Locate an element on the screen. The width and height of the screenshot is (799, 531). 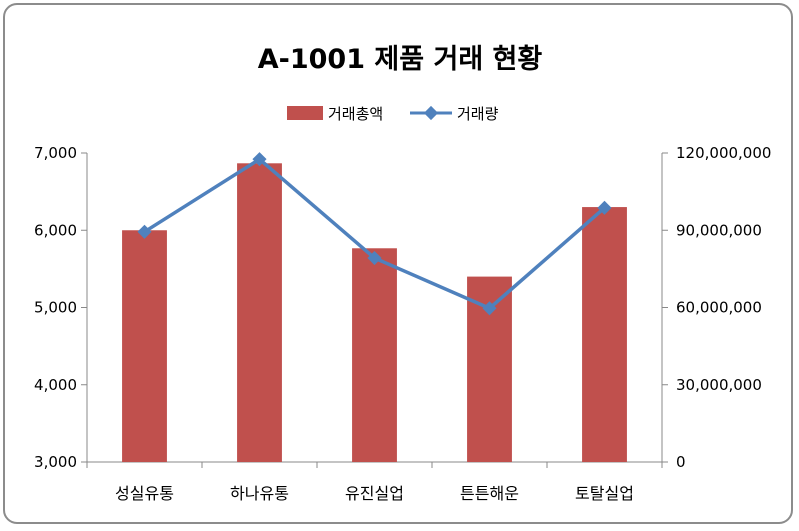
left-axis-ticks: 3,000 4,000 5,000 6,000 7,000 is located at coordinates (60, 307).